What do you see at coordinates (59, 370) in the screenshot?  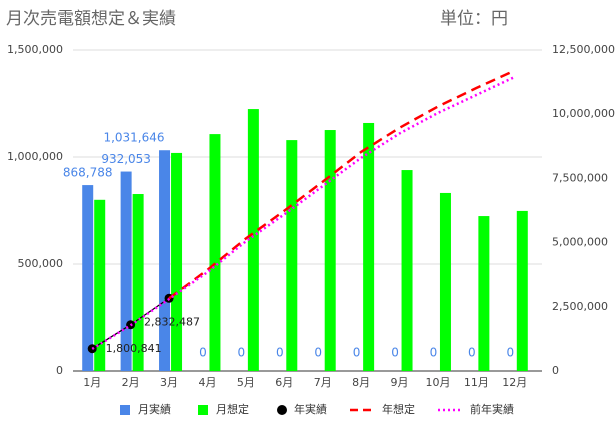 I see `y-tick-label: 0` at bounding box center [59, 370].